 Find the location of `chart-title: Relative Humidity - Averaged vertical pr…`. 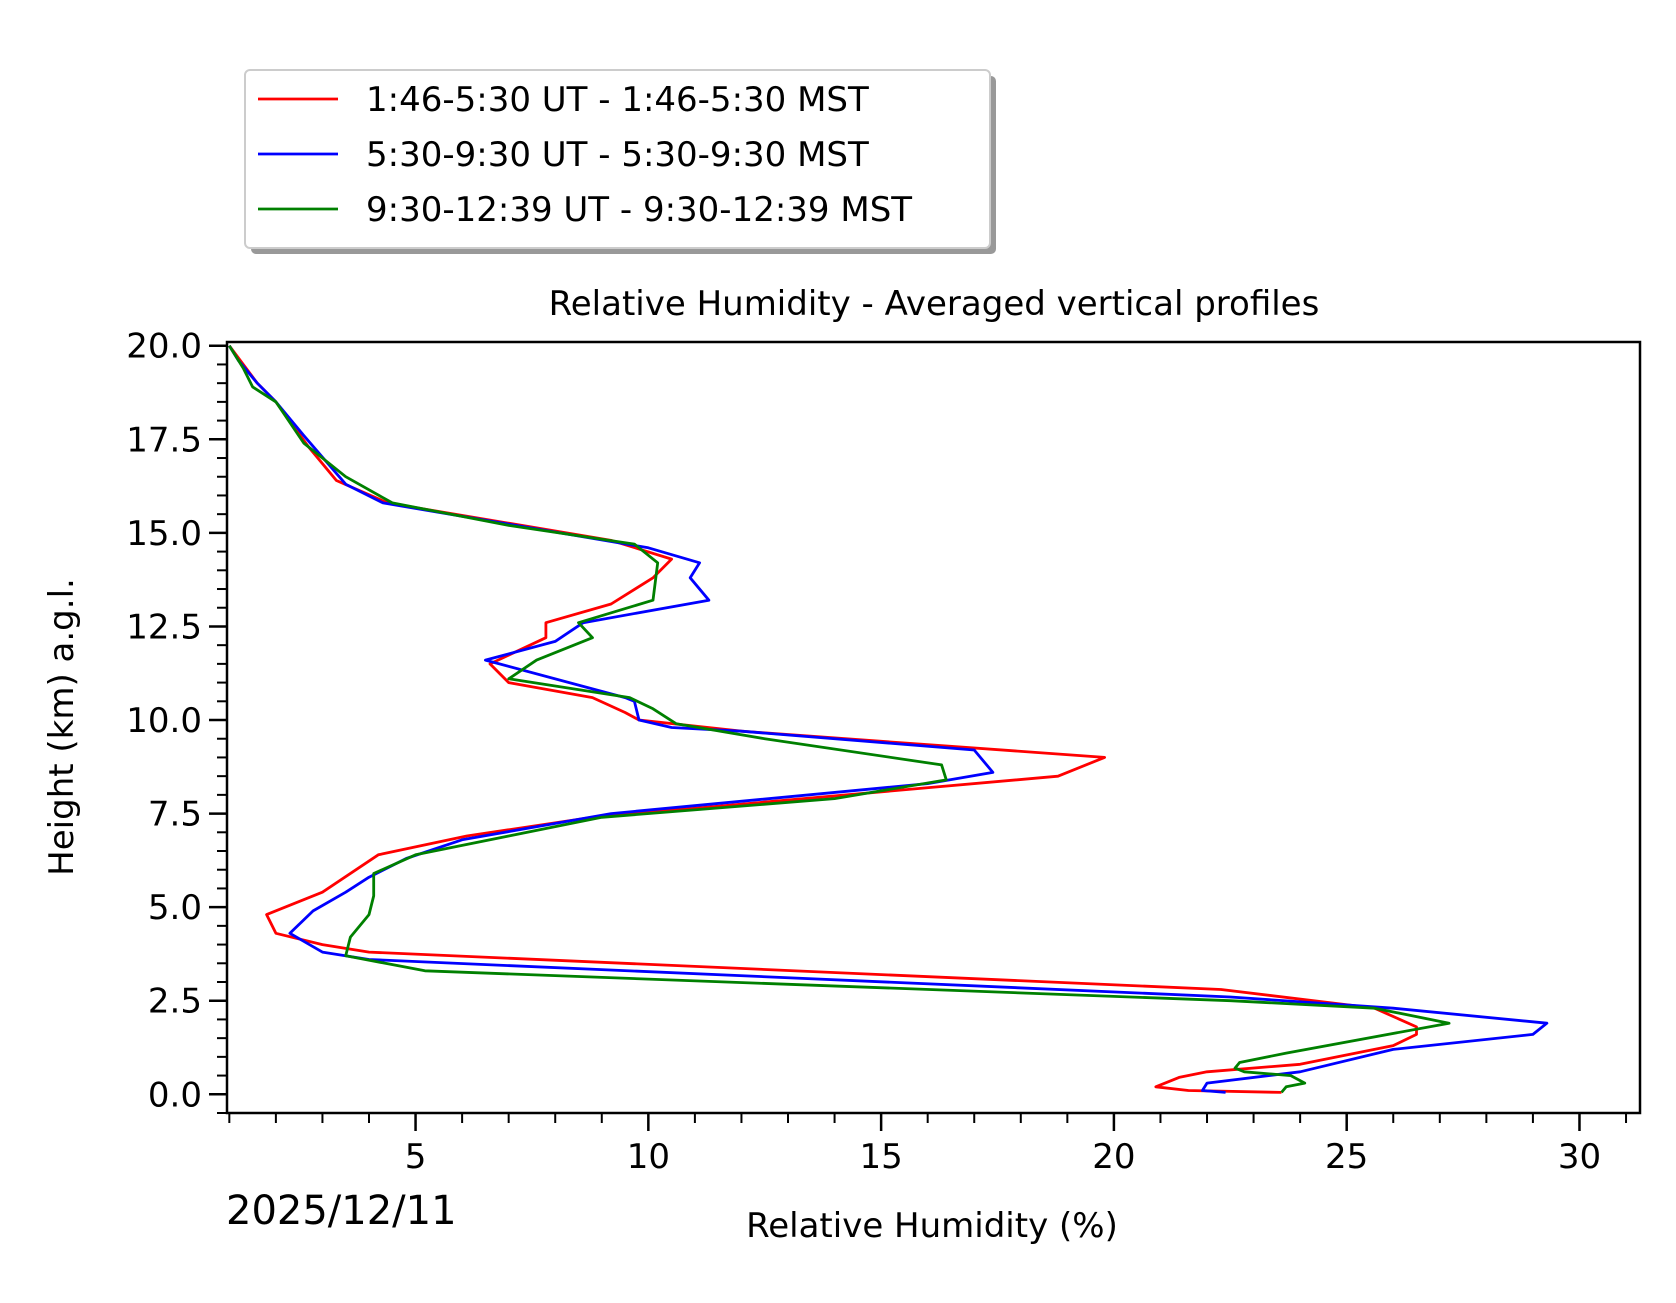

chart-title: Relative Humidity - Averaged vertical pr… is located at coordinates (934, 304).